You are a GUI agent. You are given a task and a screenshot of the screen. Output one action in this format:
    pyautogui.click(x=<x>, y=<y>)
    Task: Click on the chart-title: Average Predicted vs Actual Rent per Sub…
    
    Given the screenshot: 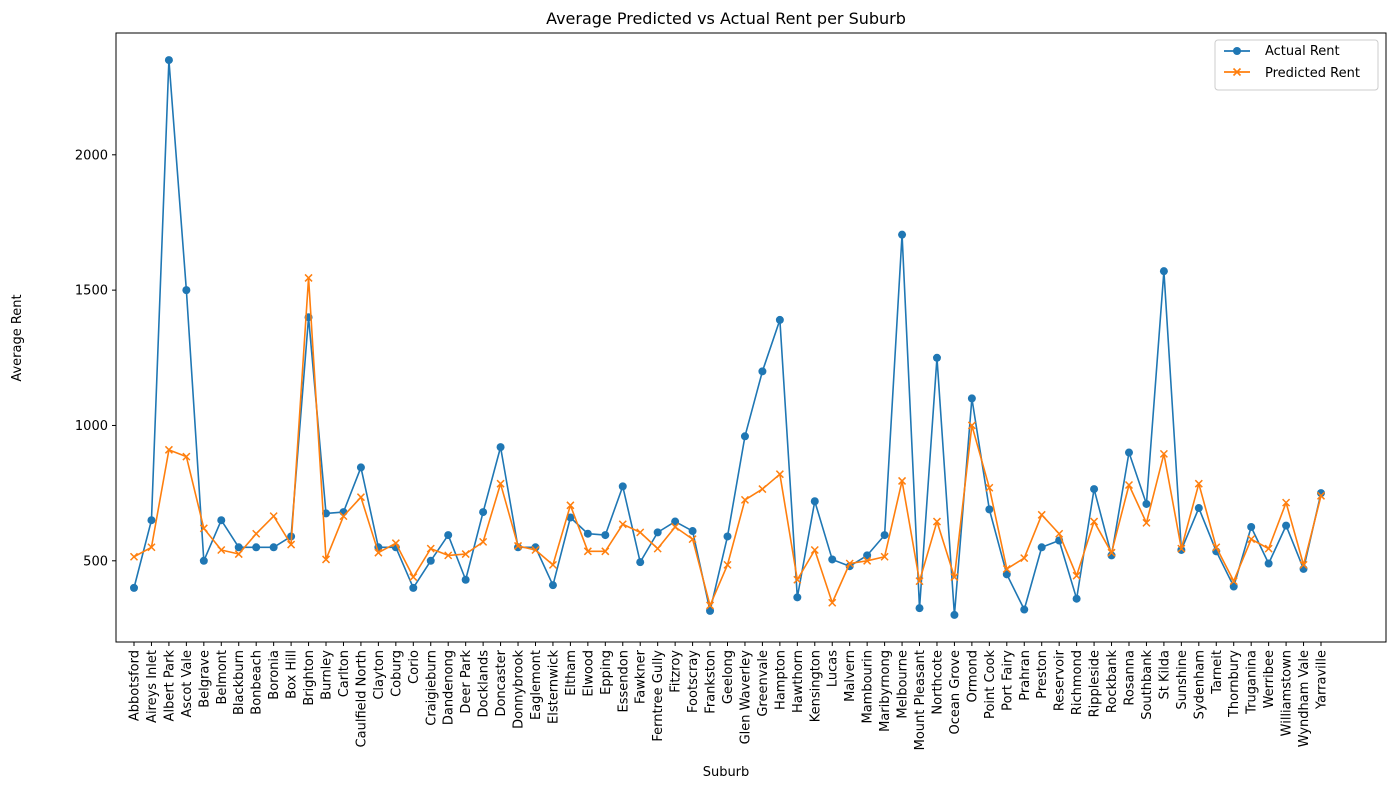 What is the action you would take?
    pyautogui.click(x=726, y=18)
    